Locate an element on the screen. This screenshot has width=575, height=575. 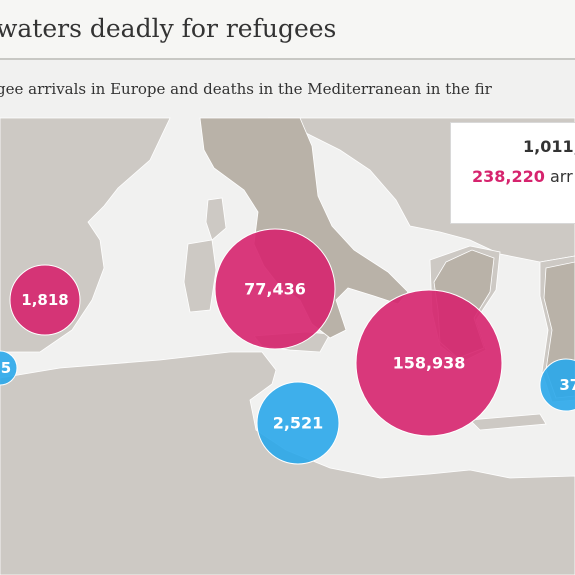
arrivals-bubble-ionian is located at coordinates (429, 363).